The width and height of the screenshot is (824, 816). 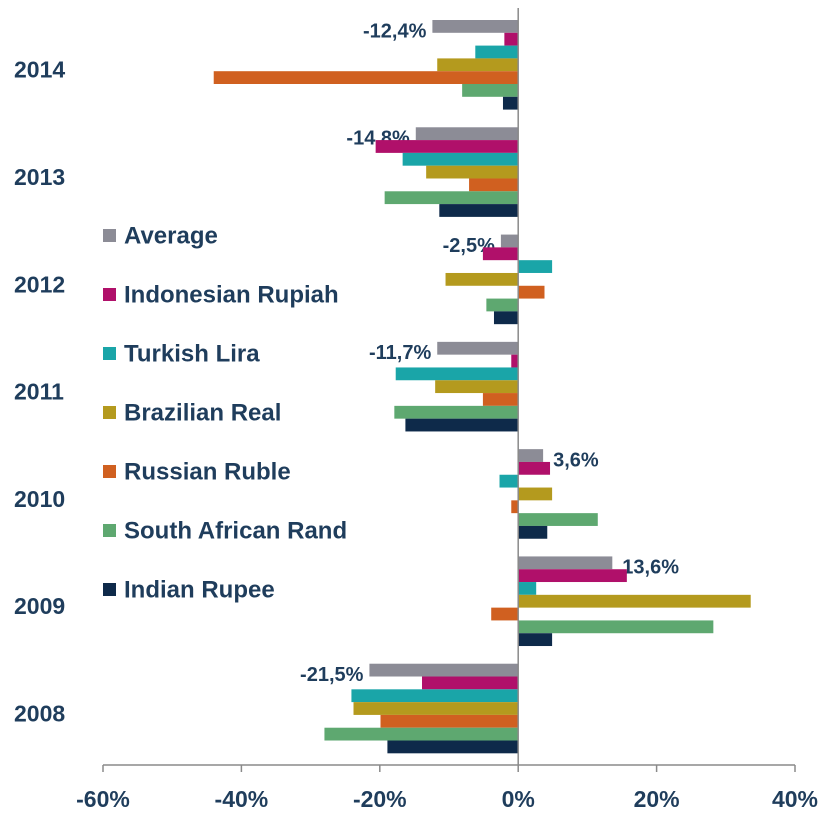 What do you see at coordinates (231, 294) in the screenshot?
I see `legend-label: Indonesian Rupiah` at bounding box center [231, 294].